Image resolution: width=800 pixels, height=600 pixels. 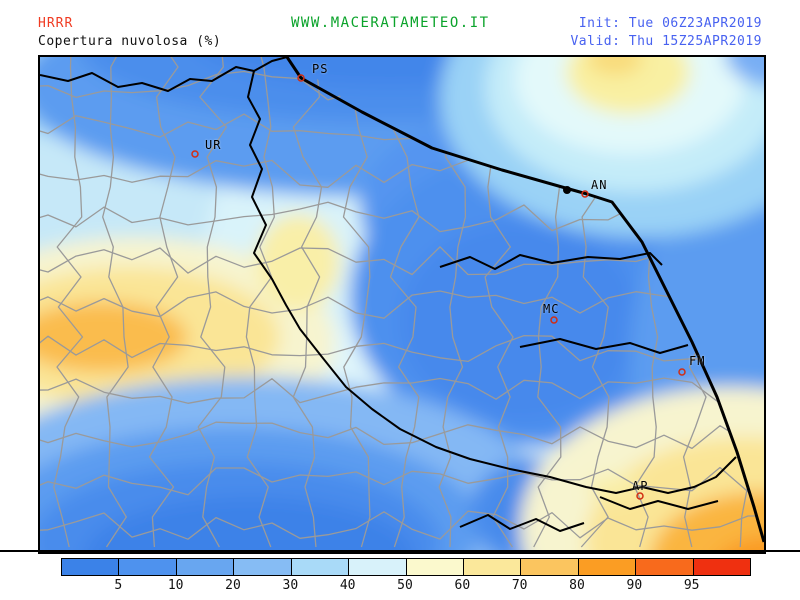 What do you see at coordinates (551, 309) in the screenshot?
I see `city-label-mc: MC` at bounding box center [551, 309].